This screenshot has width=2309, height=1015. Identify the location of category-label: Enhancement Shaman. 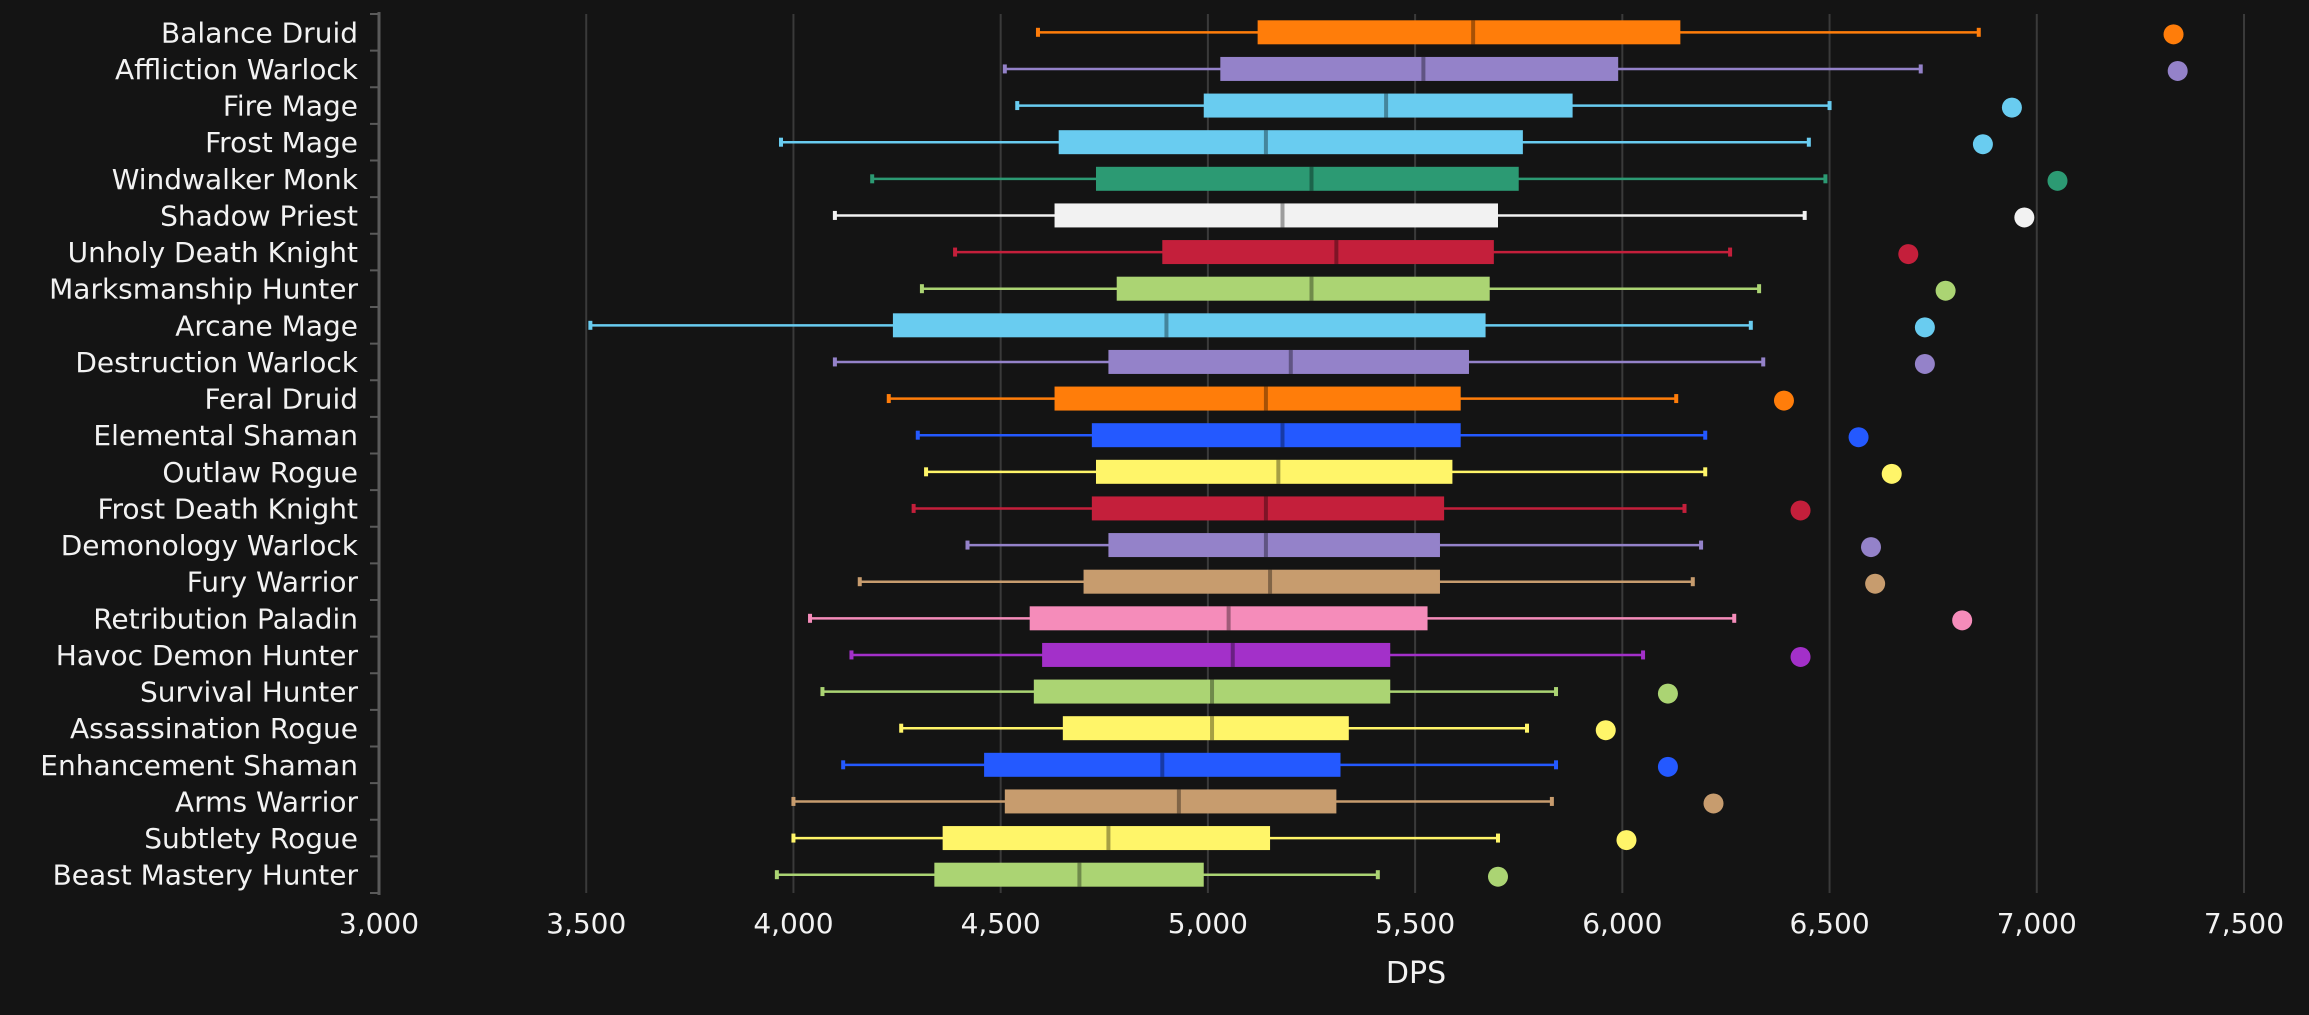
(199, 765).